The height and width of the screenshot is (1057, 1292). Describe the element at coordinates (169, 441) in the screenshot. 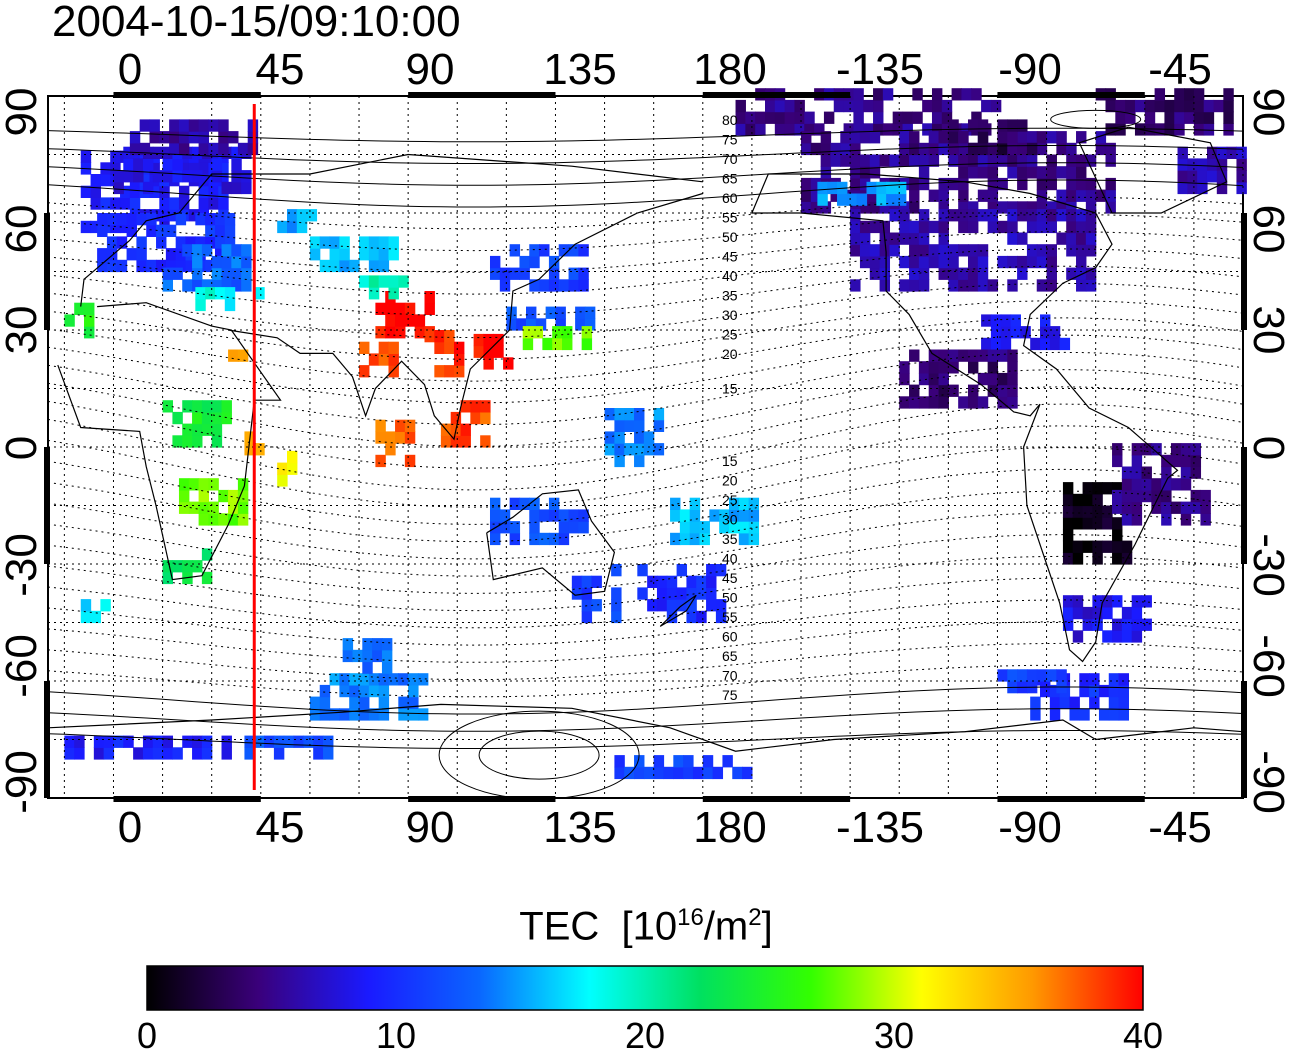

I see `coastline` at that location.